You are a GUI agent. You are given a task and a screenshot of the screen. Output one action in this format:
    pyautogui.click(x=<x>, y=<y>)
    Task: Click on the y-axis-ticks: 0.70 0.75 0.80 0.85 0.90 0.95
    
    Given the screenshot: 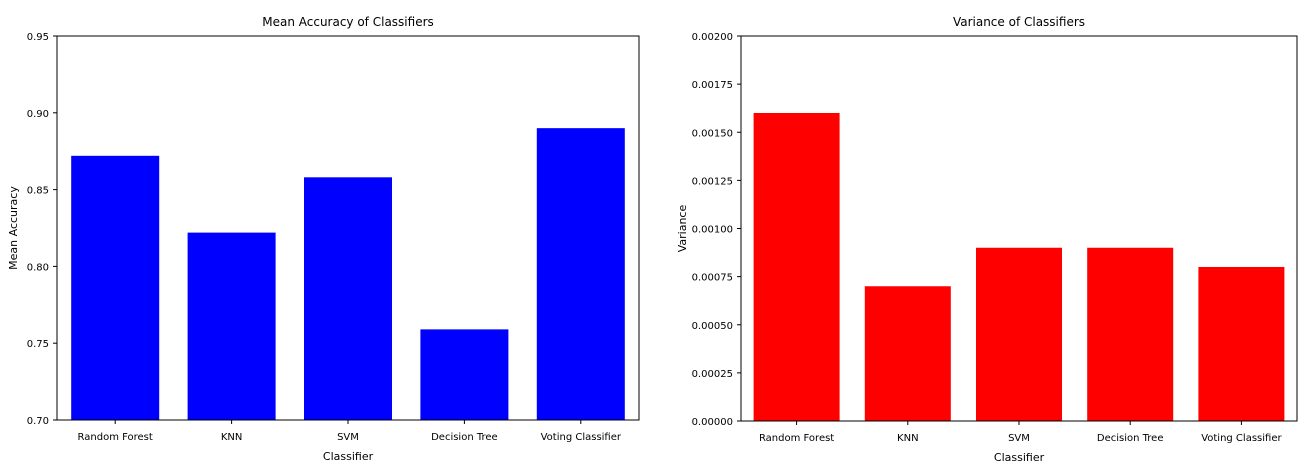 What is the action you would take?
    pyautogui.click(x=42, y=229)
    